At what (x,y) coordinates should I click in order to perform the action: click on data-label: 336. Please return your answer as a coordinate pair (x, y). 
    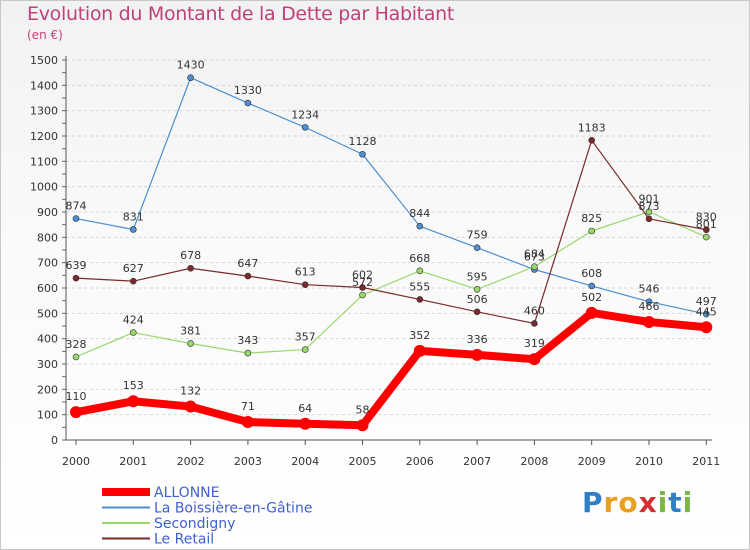
    Looking at the image, I should click on (477, 339).